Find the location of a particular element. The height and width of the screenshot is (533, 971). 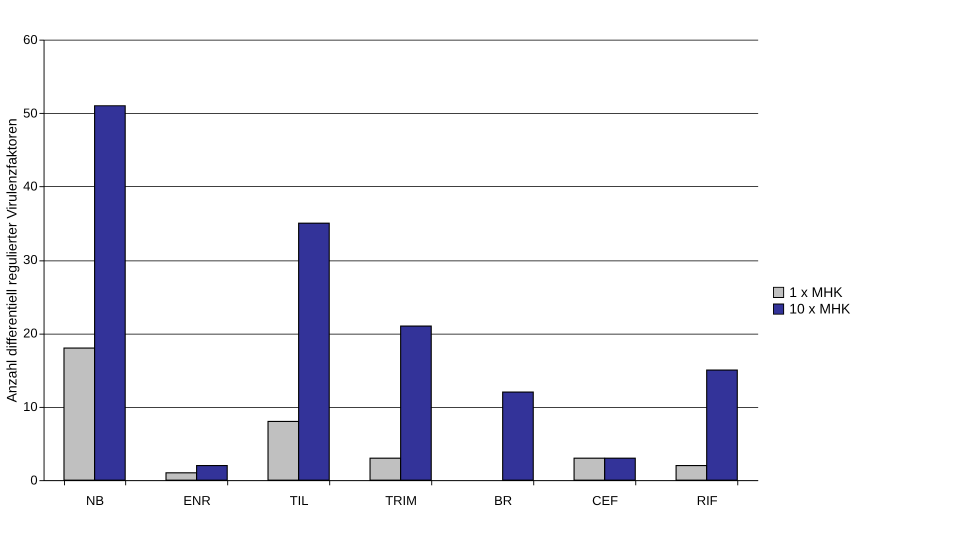

y-tick-label: 40 is located at coordinates (30, 186).